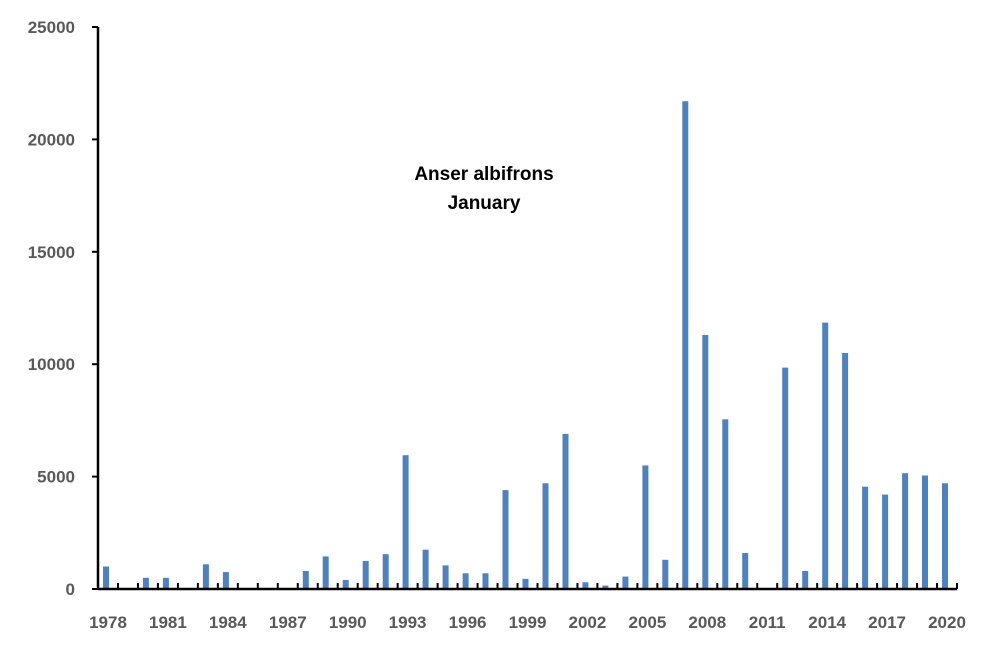 The image size is (987, 648). Describe the element at coordinates (947, 622) in the screenshot. I see `x-tick-label: 2020` at that location.